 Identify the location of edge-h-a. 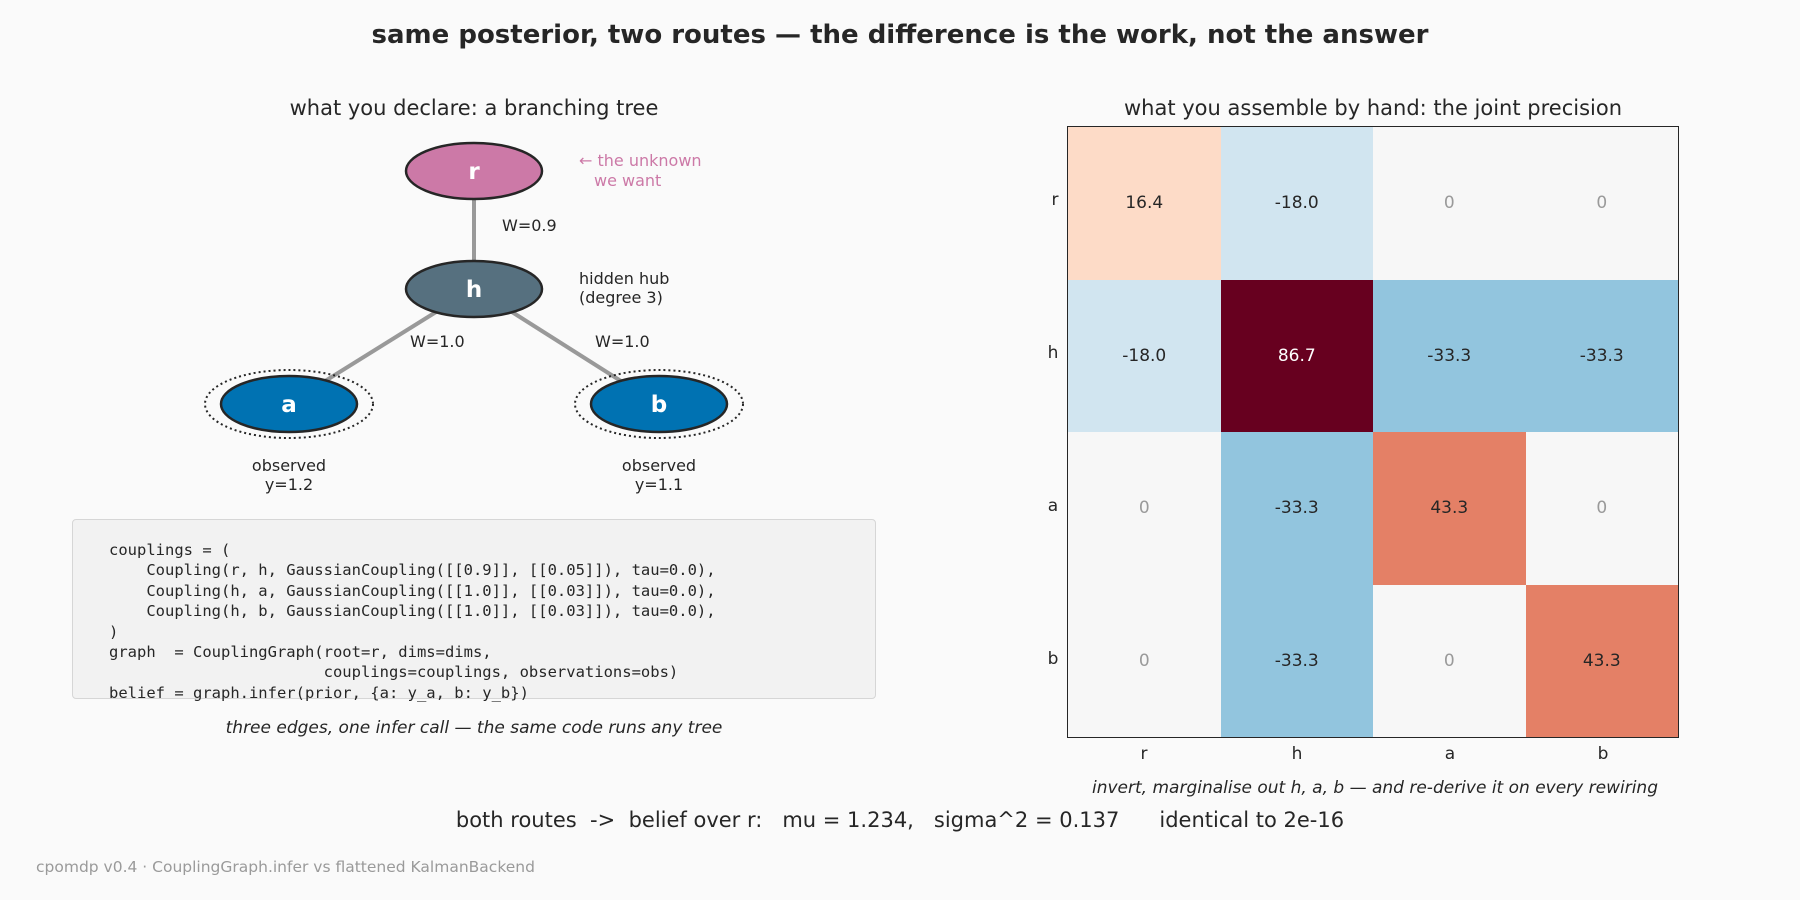
(379, 347).